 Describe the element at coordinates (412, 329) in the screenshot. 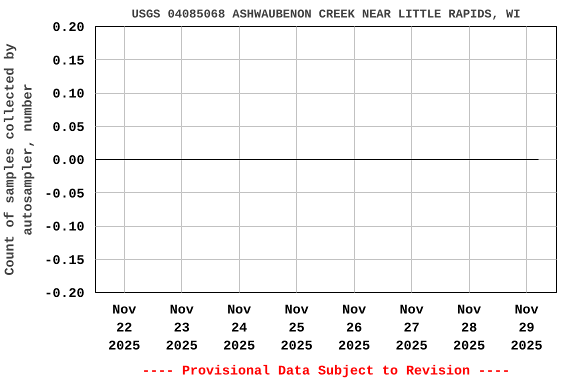

I see `x-tick-label: Nov 27 2025` at that location.